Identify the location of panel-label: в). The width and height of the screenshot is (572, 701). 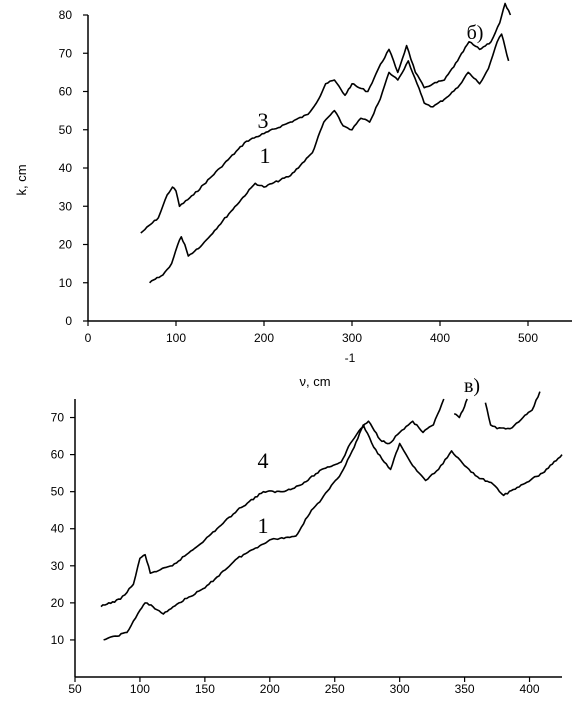
(472, 386).